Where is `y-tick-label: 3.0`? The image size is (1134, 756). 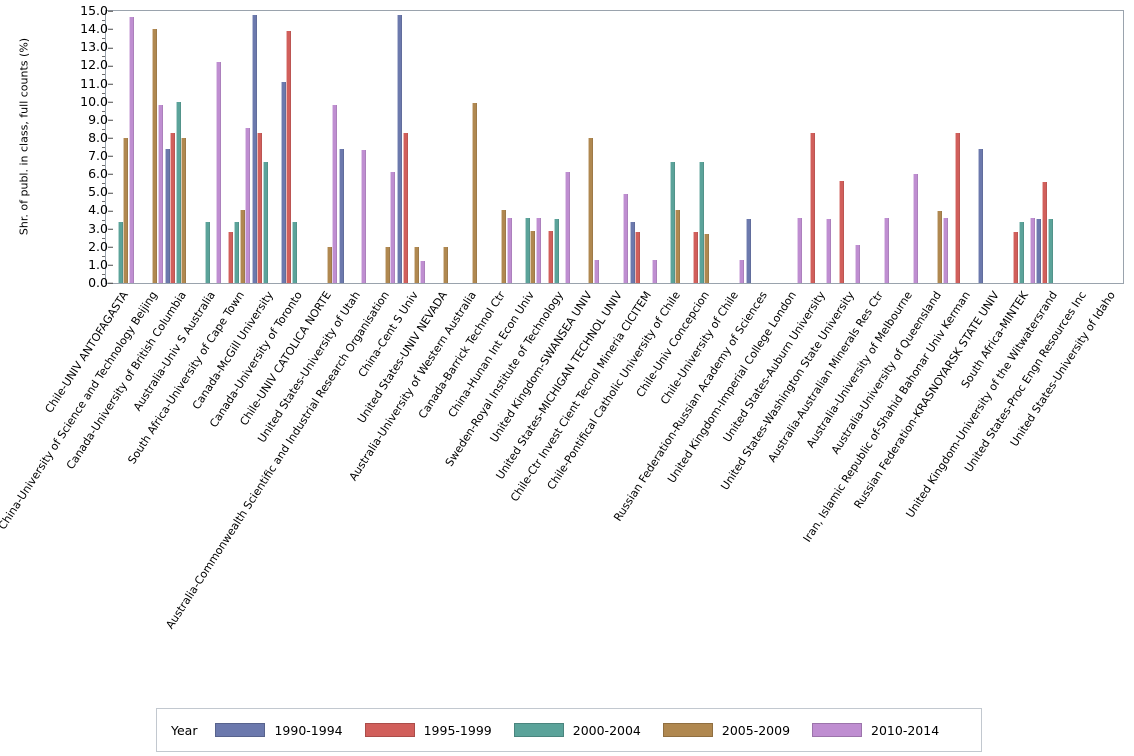 y-tick-label: 3.0 is located at coordinates (80, 228).